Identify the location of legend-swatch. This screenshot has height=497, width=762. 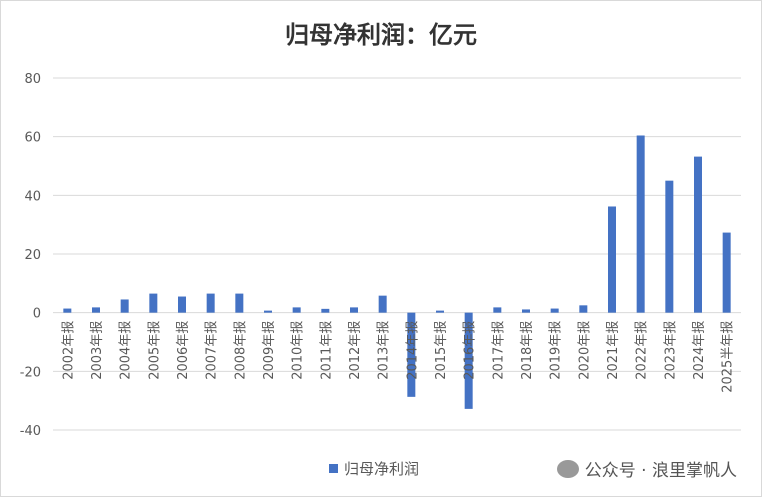
(333, 468).